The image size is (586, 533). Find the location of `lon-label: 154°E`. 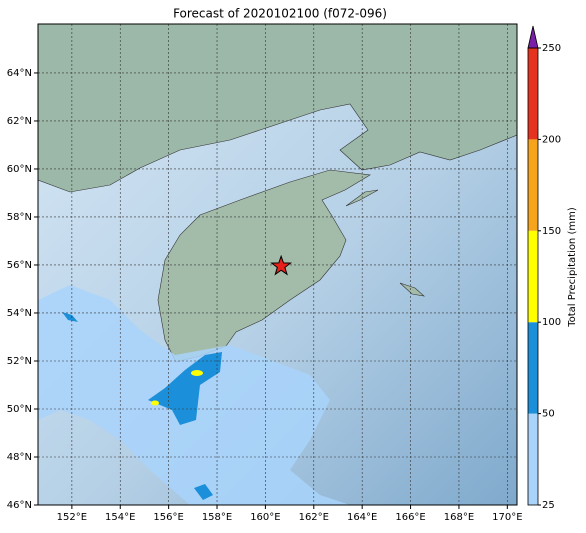

lon-label: 154°E is located at coordinates (120, 517).